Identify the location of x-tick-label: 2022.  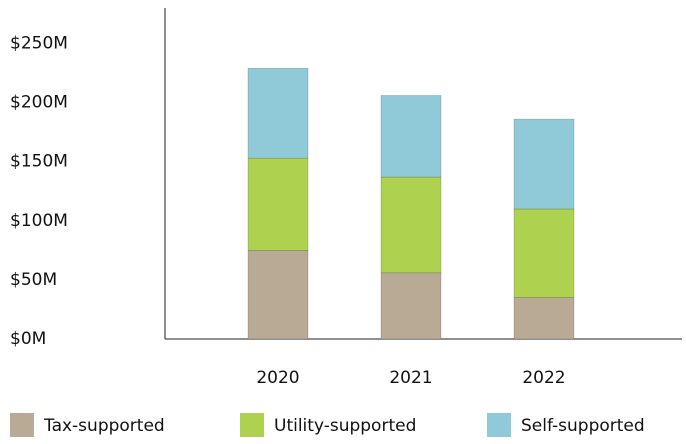
(543, 378).